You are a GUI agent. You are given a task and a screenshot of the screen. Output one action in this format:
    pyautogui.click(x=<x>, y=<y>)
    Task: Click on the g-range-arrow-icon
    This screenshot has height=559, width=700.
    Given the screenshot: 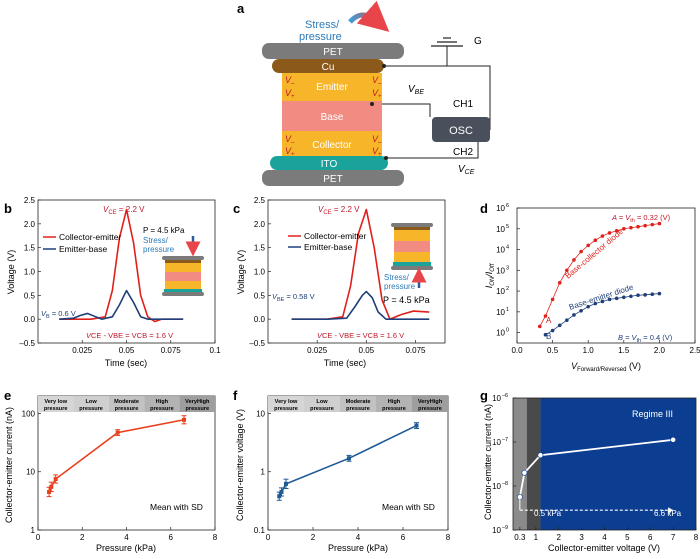 What is the action you would take?
    pyautogui.click(x=671, y=510)
    